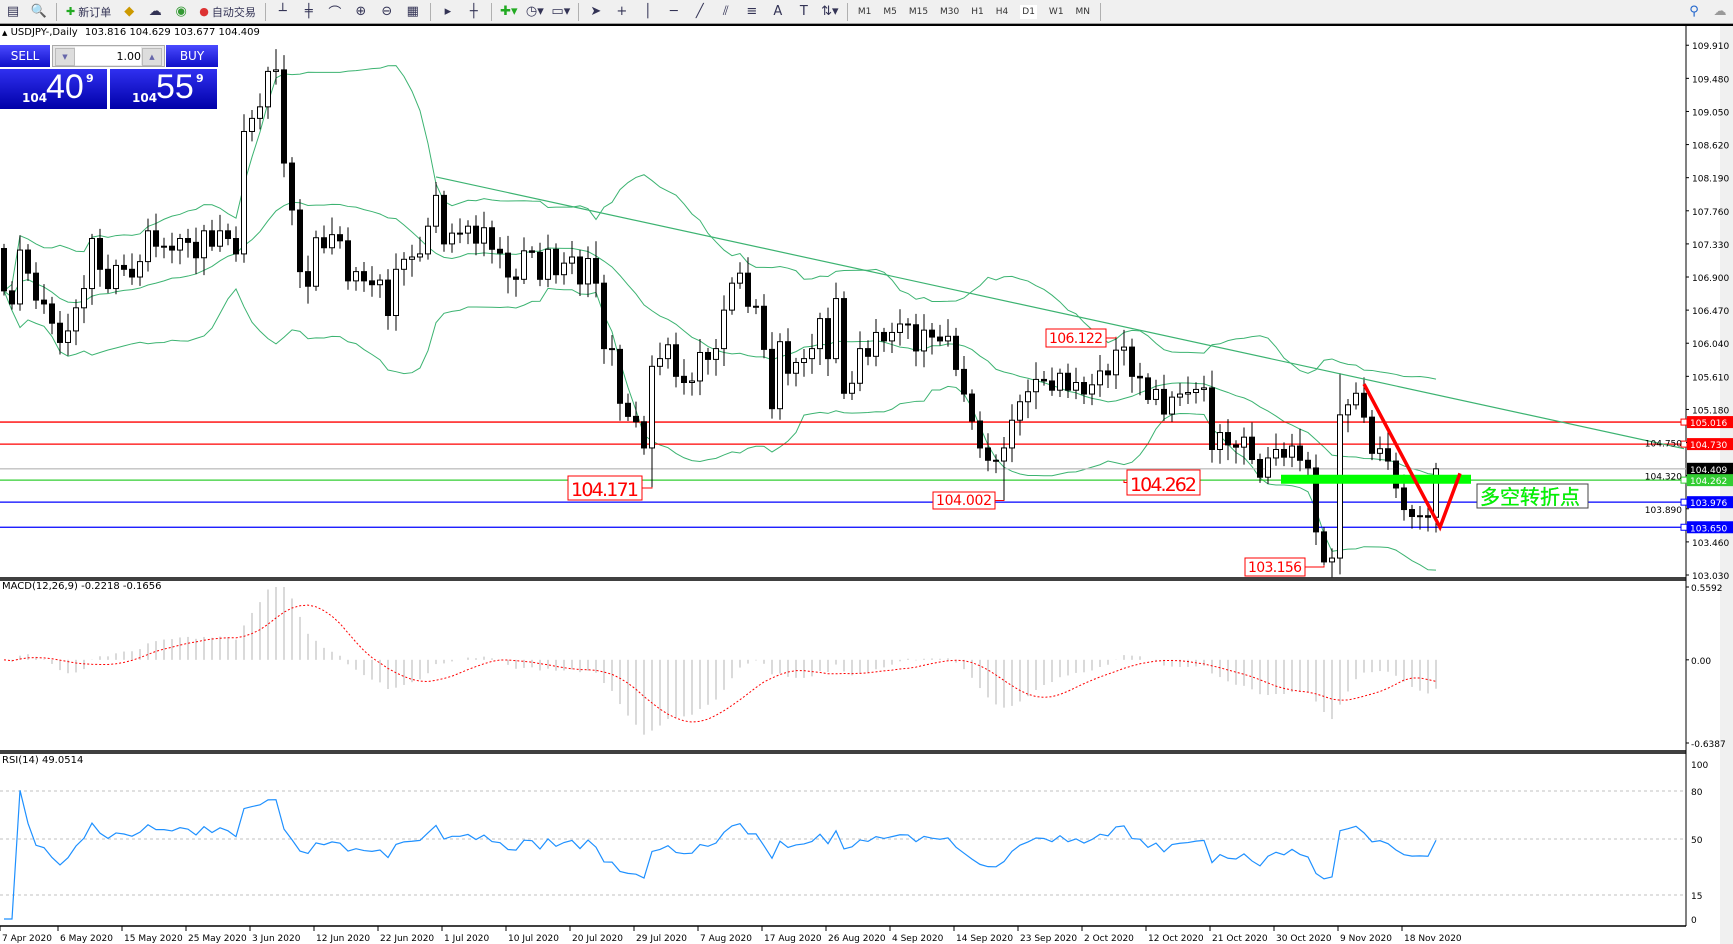 The width and height of the screenshot is (1733, 944). What do you see at coordinates (5, 33) in the screenshot?
I see `collapse-triangle-icon: ▲` at bounding box center [5, 33].